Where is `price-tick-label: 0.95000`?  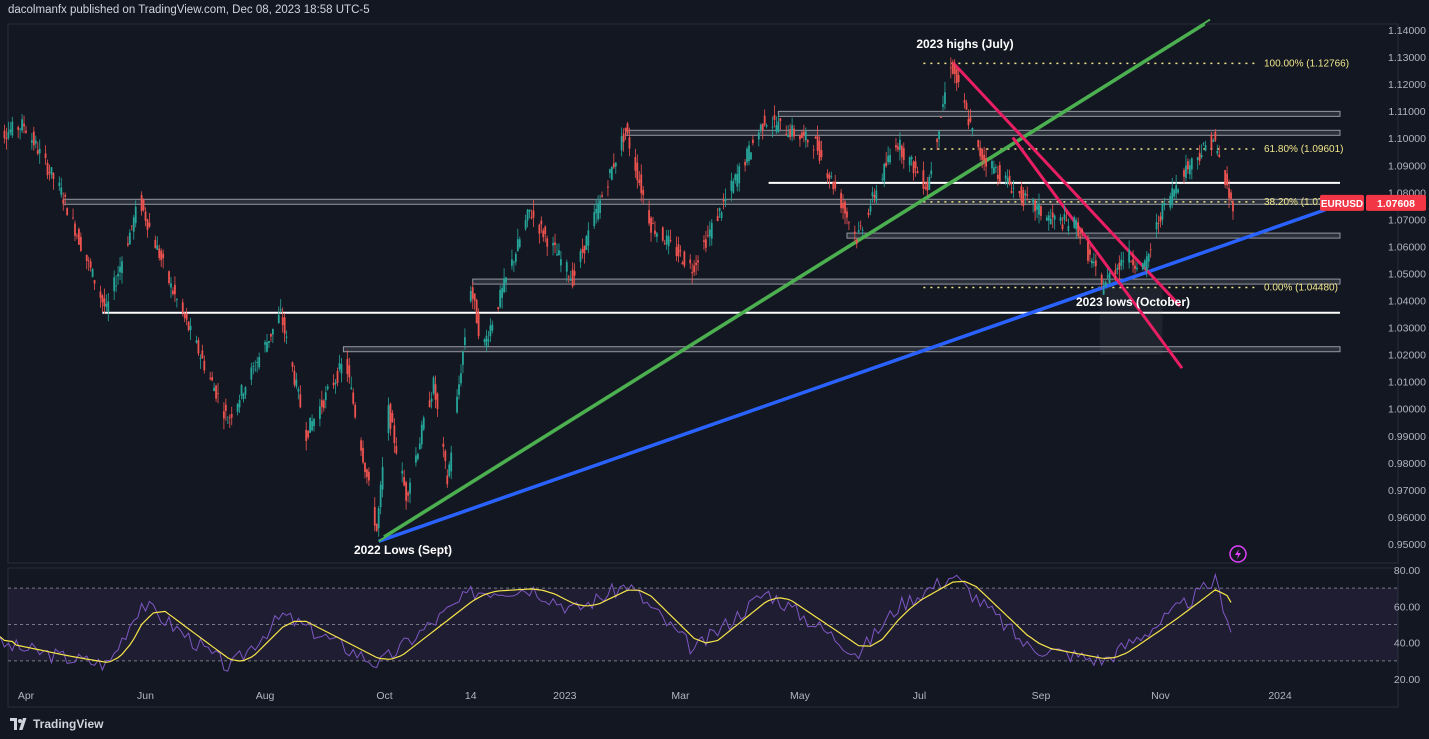
price-tick-label: 0.95000 is located at coordinates (1407, 545).